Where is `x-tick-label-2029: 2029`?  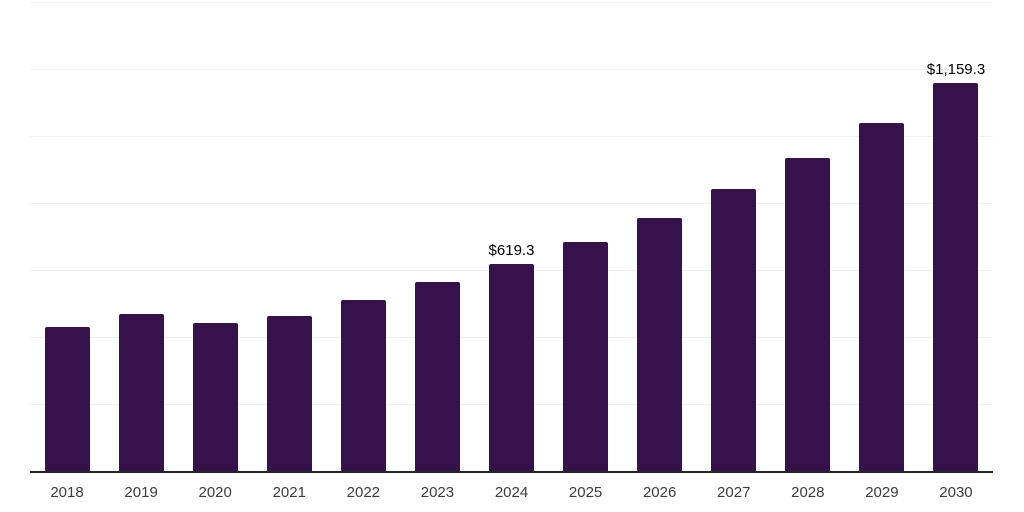
x-tick-label-2029: 2029 is located at coordinates (882, 492).